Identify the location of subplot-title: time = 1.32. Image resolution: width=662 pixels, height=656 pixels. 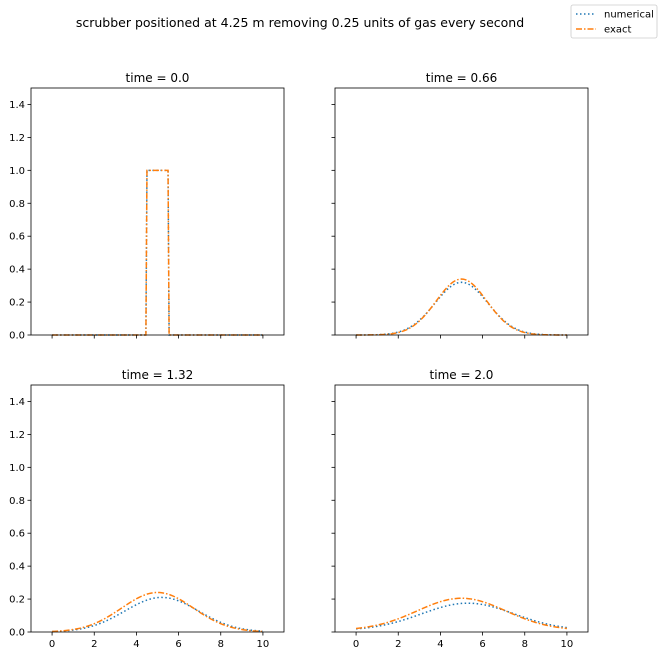
(158, 375).